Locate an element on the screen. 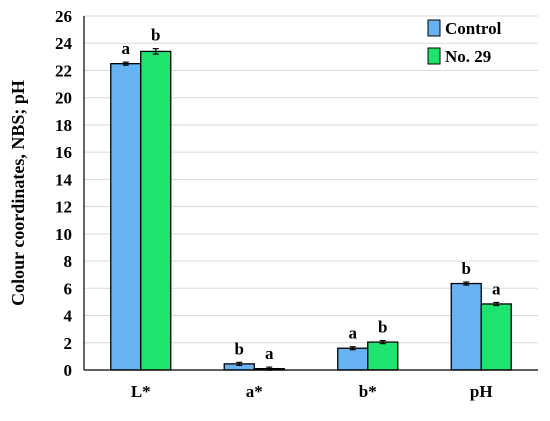 The height and width of the screenshot is (421, 550). x-category-label: b* is located at coordinates (368, 391).